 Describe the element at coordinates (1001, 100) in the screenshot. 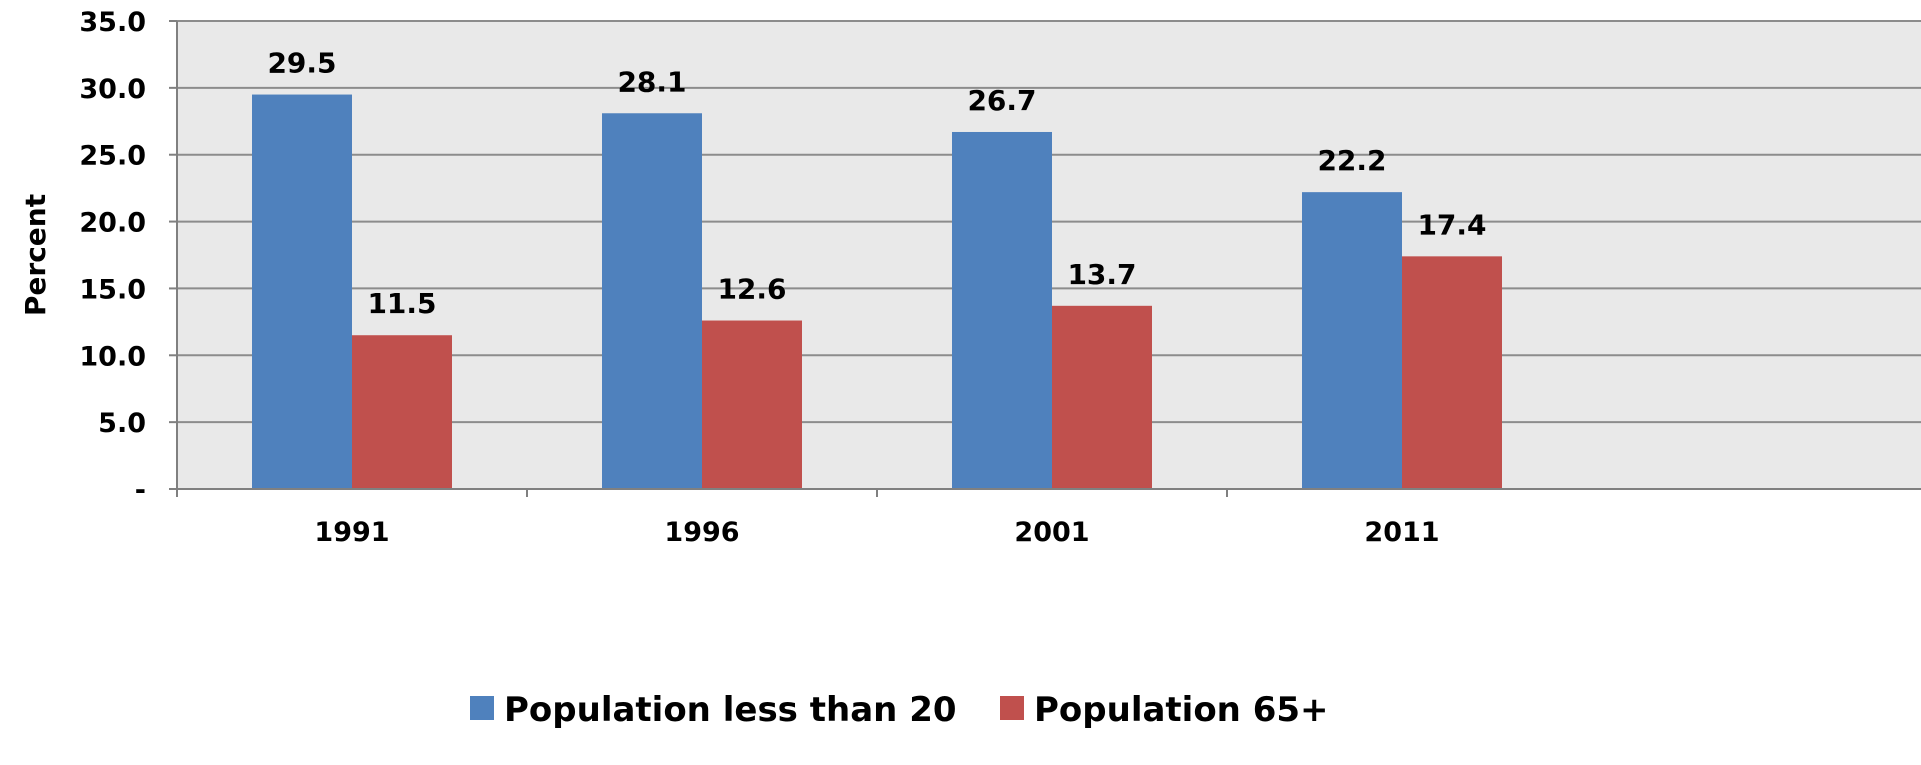

I see `data-label: 26.7` at that location.